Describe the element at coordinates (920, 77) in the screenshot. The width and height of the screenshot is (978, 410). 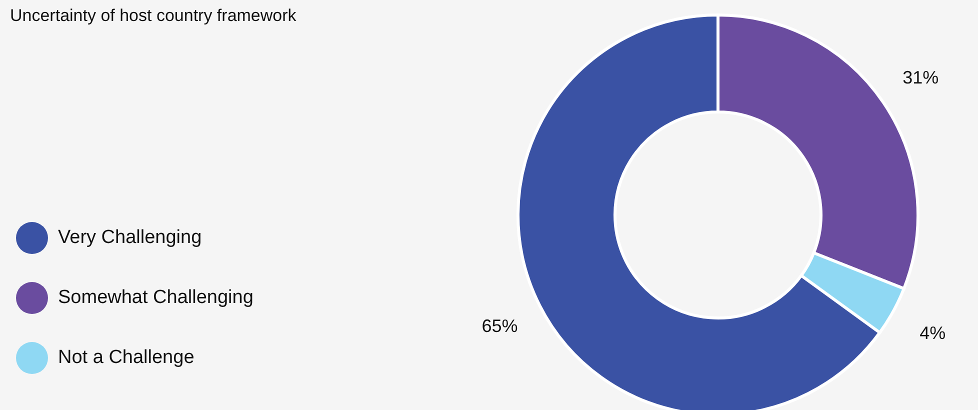
I see `data-label: 31%` at that location.